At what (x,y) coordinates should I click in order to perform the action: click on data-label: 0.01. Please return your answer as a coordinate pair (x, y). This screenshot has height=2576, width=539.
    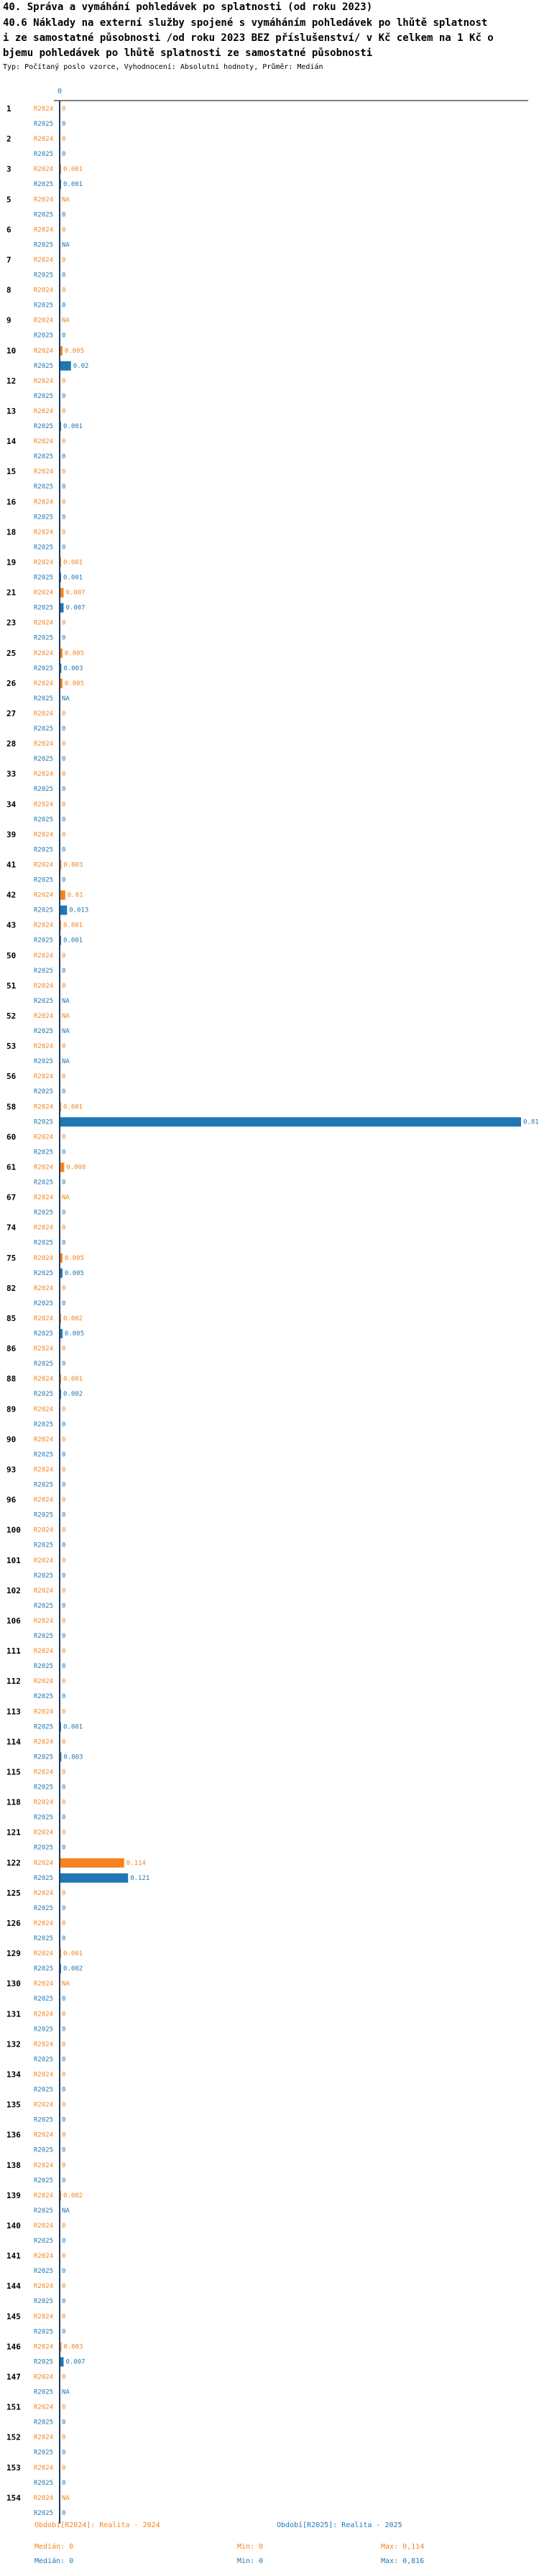
    Looking at the image, I should click on (75, 895).